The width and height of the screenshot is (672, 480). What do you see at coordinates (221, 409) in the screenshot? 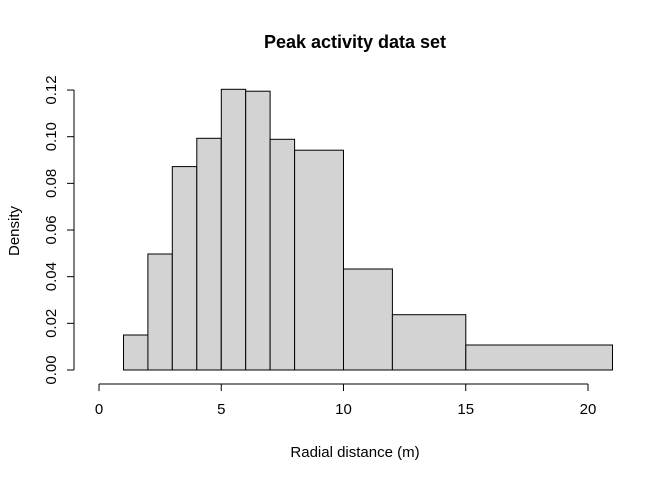
I see `x-tick-label-1: 5` at bounding box center [221, 409].